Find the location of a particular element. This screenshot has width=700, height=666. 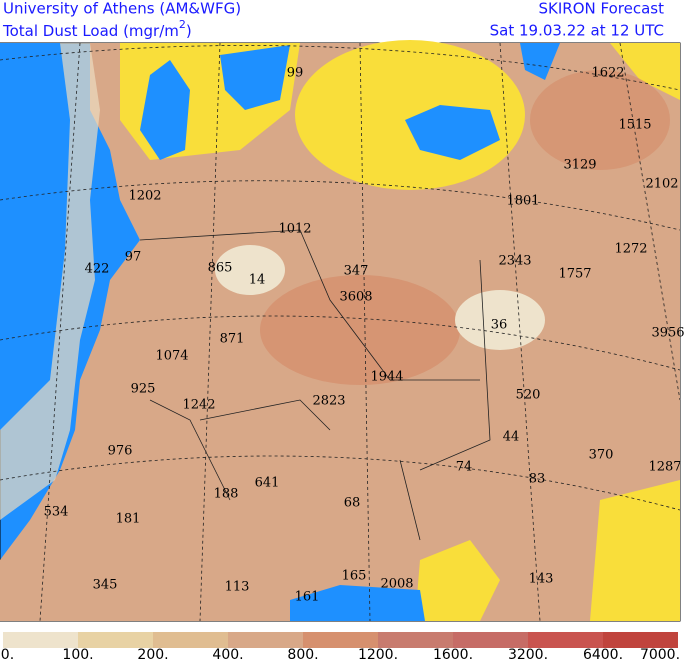

legend-label: 10. is located at coordinates (7, 654).